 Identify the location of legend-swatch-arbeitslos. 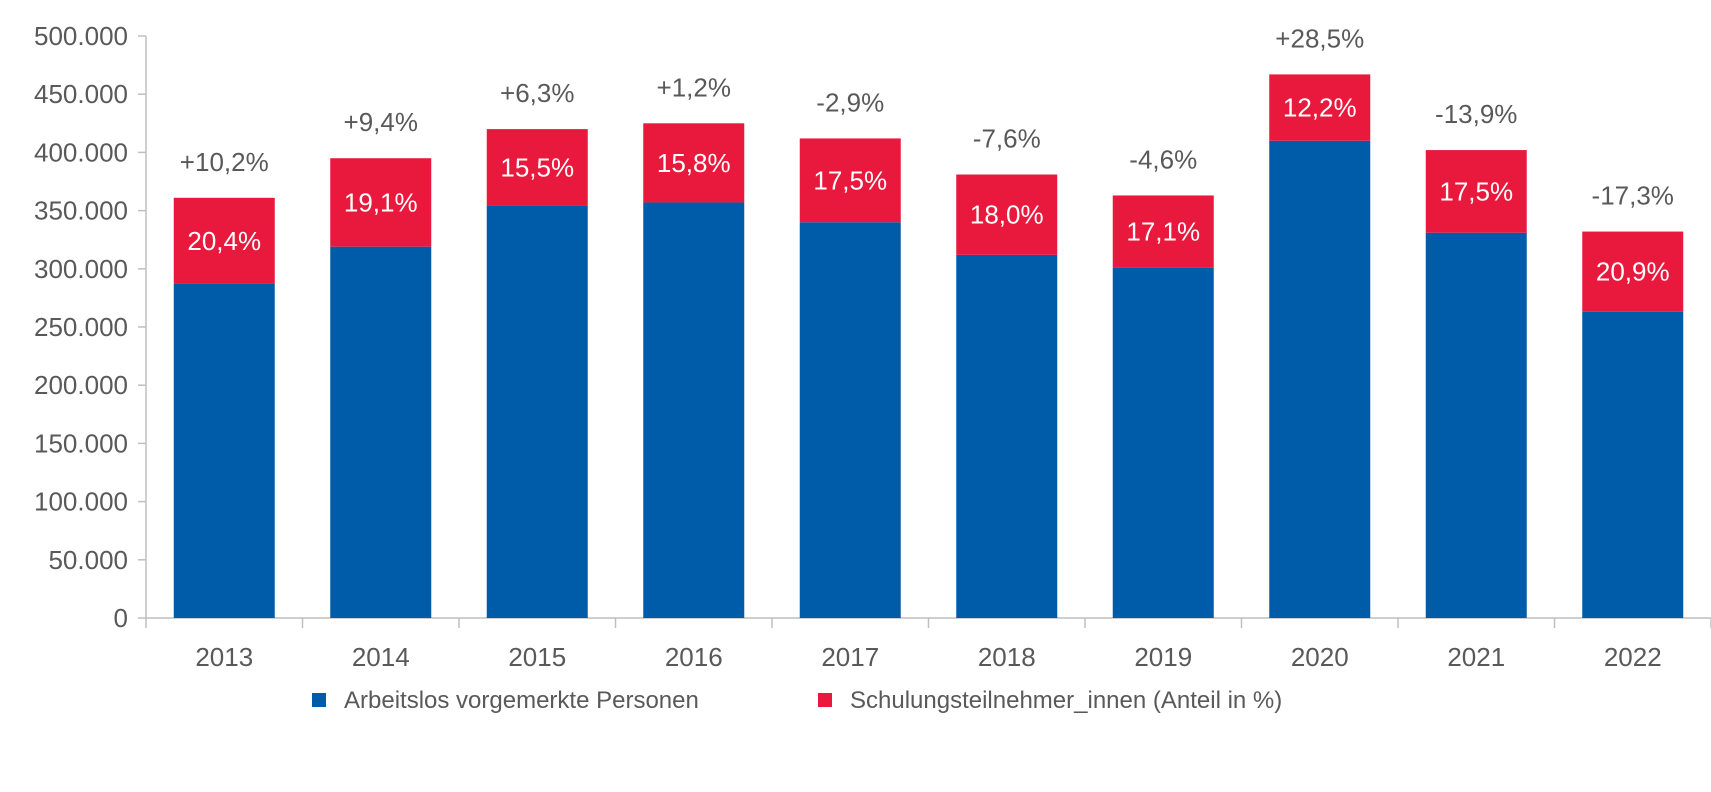
(319, 700).